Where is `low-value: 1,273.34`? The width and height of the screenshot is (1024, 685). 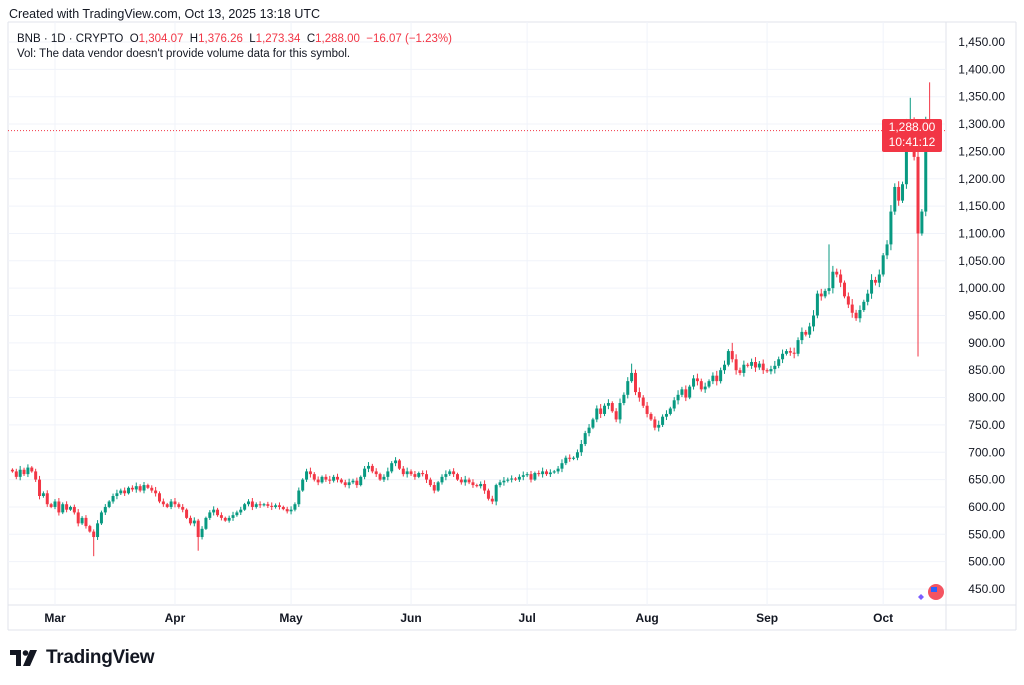 low-value: 1,273.34 is located at coordinates (278, 39).